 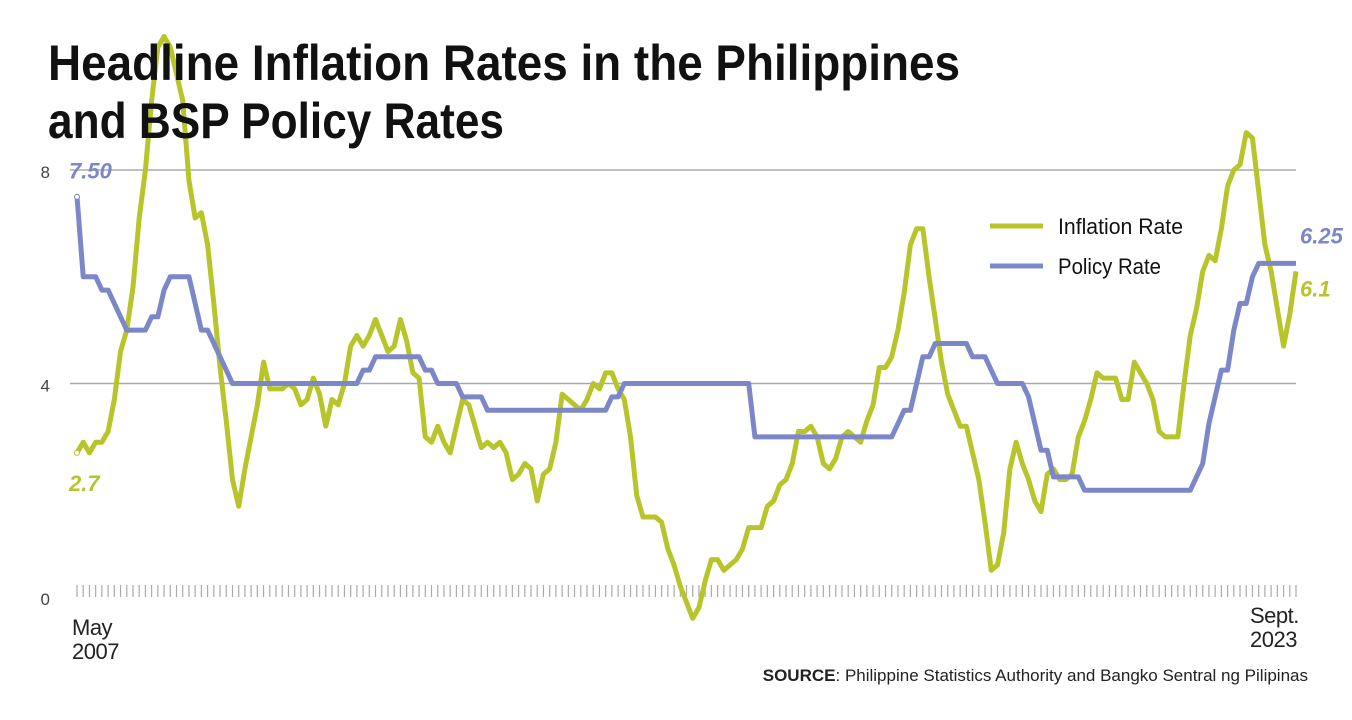 I want to click on x-end-label: Sept. 2023, so click(x=1274, y=627).